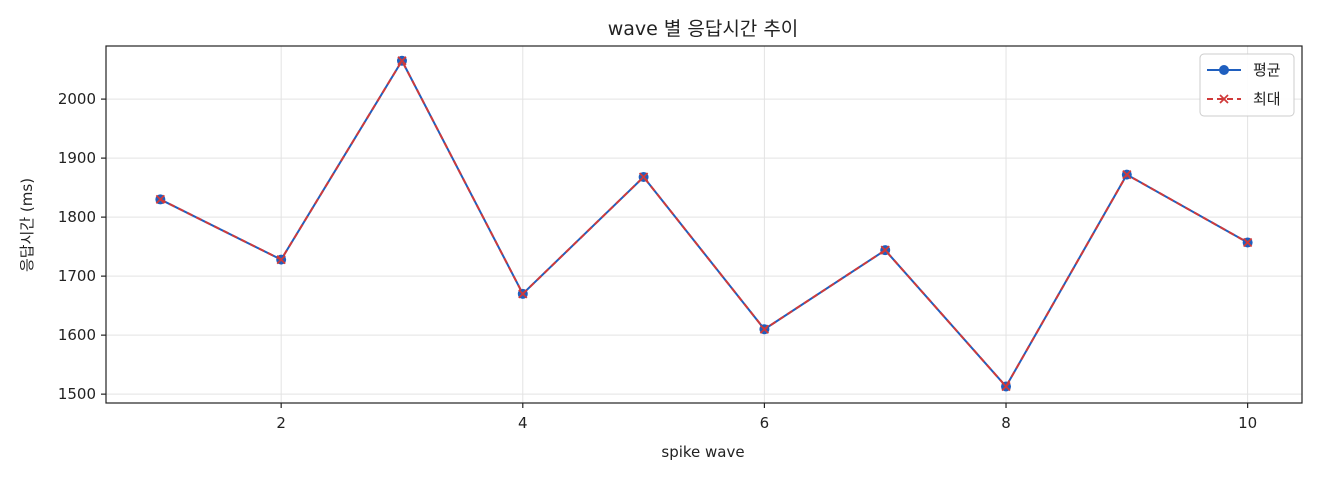  What do you see at coordinates (1267, 99) in the screenshot?
I see `legend-label: 최대` at bounding box center [1267, 99].